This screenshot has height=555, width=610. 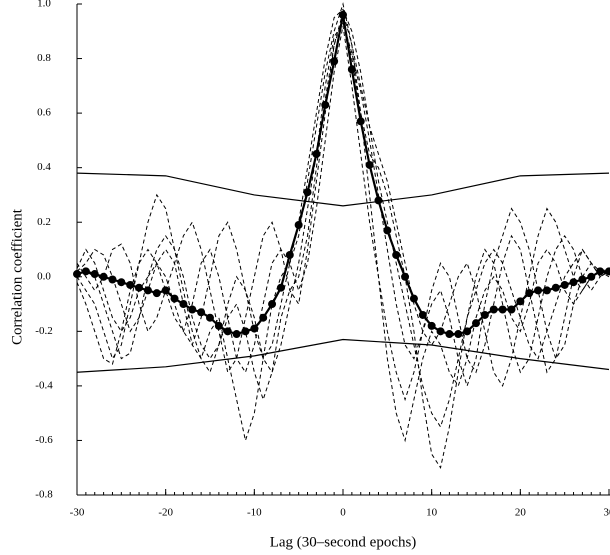 What do you see at coordinates (44, 385) in the screenshot?
I see `y-tick-label: -0.4` at bounding box center [44, 385].